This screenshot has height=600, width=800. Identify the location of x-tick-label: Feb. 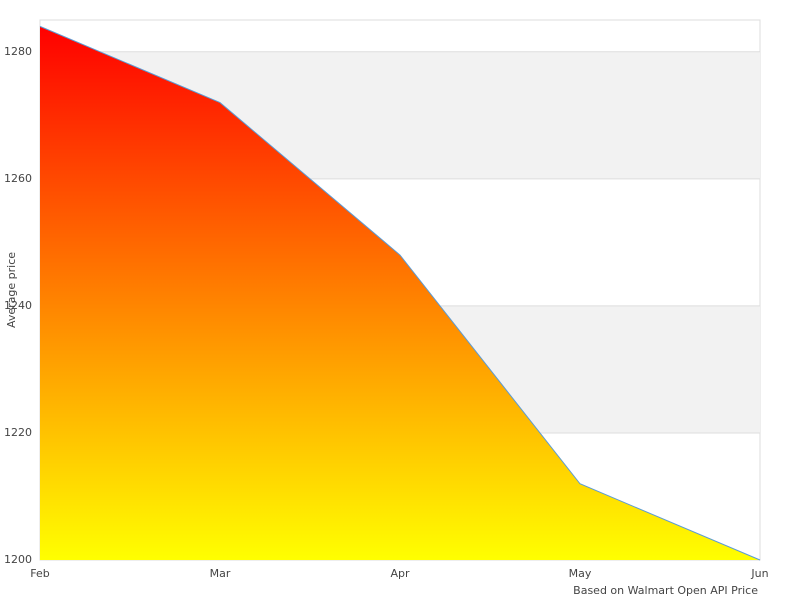
(39, 573).